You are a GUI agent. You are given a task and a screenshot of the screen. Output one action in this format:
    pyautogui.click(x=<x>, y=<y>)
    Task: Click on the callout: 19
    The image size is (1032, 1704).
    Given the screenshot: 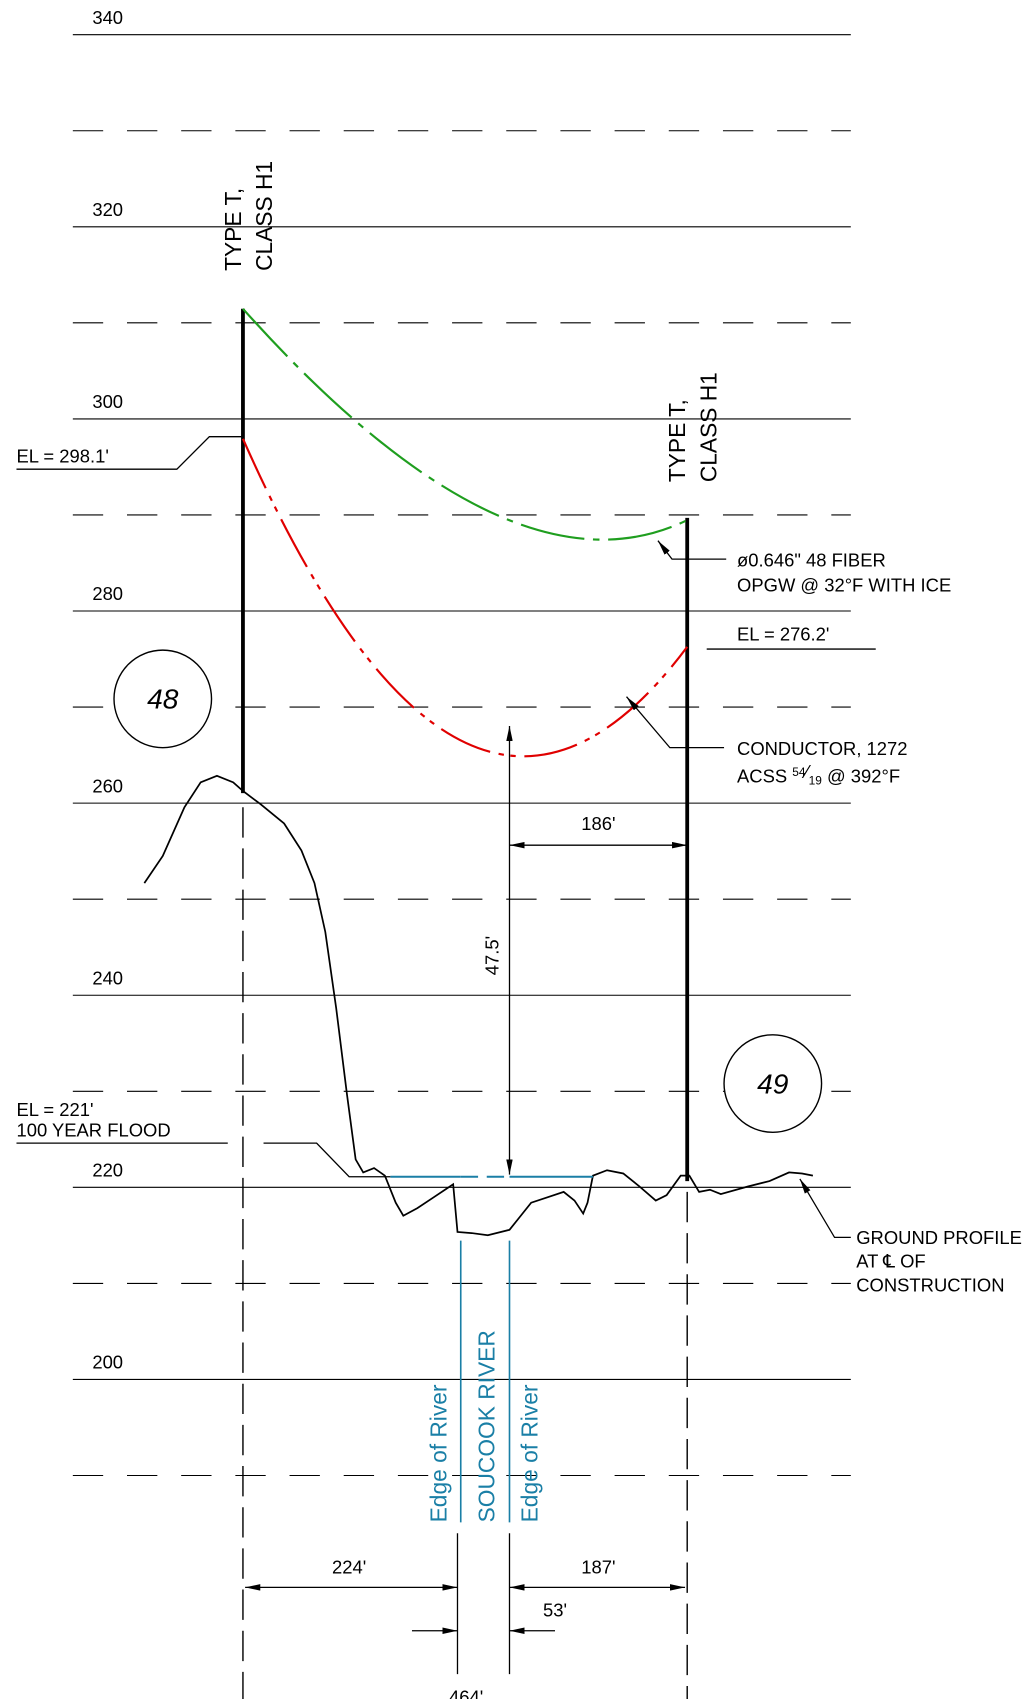 What is the action you would take?
    pyautogui.click(x=816, y=780)
    